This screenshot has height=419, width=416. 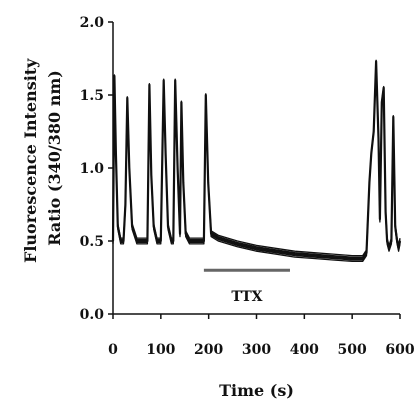 I want to click on annotation-group: TTX, so click(x=246, y=286).